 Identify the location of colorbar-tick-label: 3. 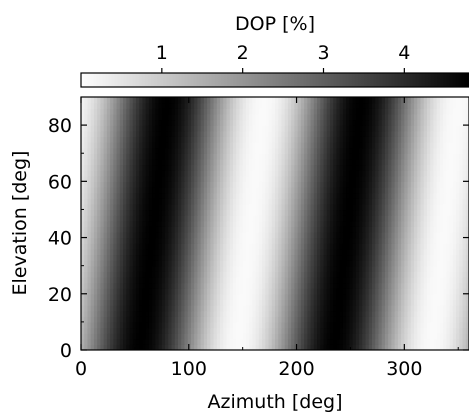
(323, 53).